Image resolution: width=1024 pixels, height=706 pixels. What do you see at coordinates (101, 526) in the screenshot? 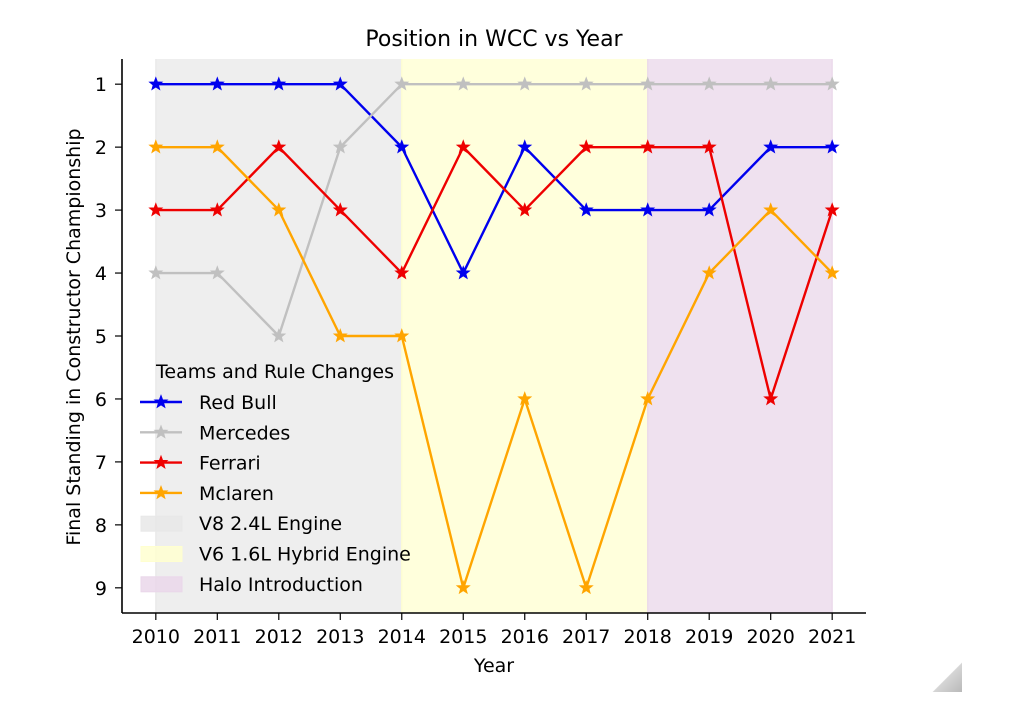
I see `y-tick-label-7: 8` at bounding box center [101, 526].